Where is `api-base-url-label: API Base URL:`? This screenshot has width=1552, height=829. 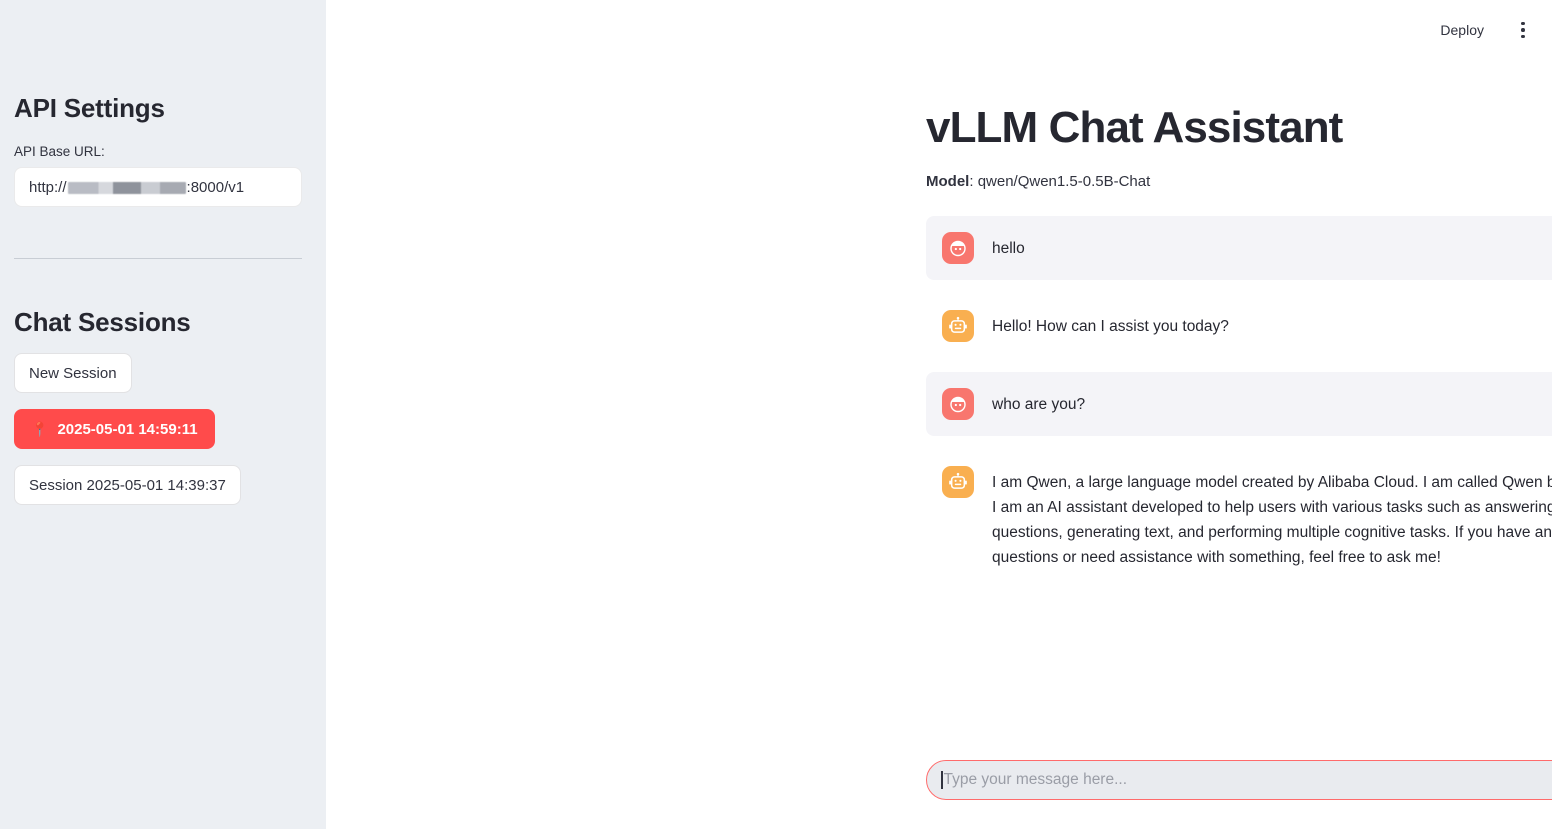 api-base-url-label: API Base URL: is located at coordinates (59, 151).